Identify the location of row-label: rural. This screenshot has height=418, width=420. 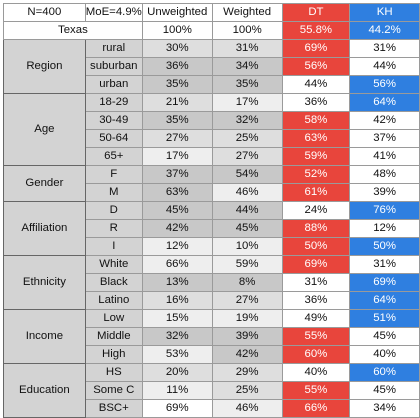
(113, 48).